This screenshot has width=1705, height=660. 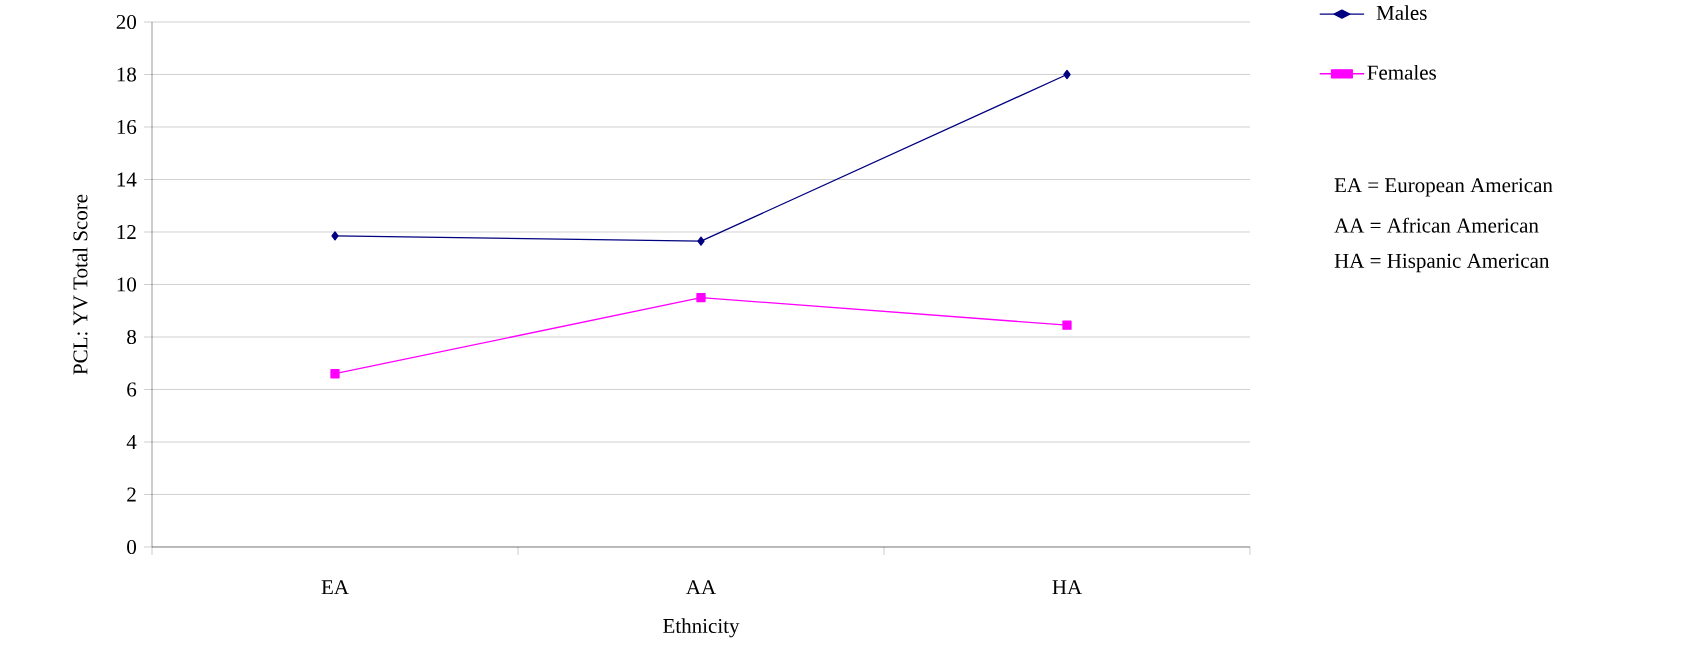 I want to click on y-tick-label: 14, so click(x=127, y=179).